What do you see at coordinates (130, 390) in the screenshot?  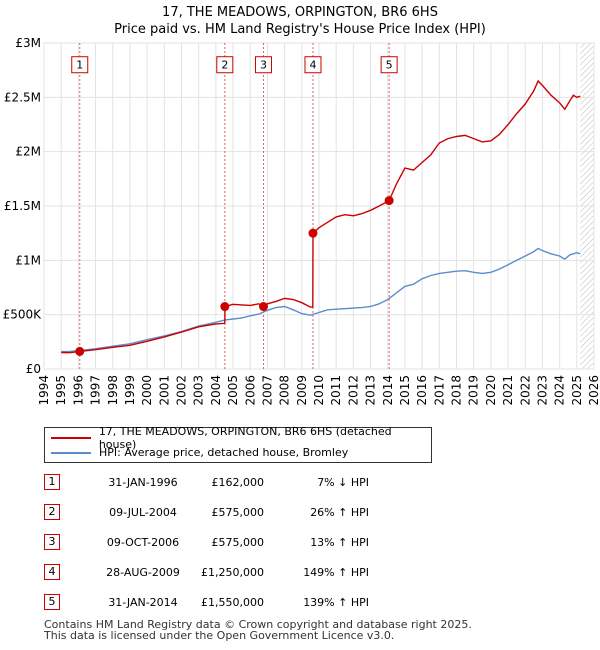 I see `x-tick-label: 1999` at bounding box center [130, 390].